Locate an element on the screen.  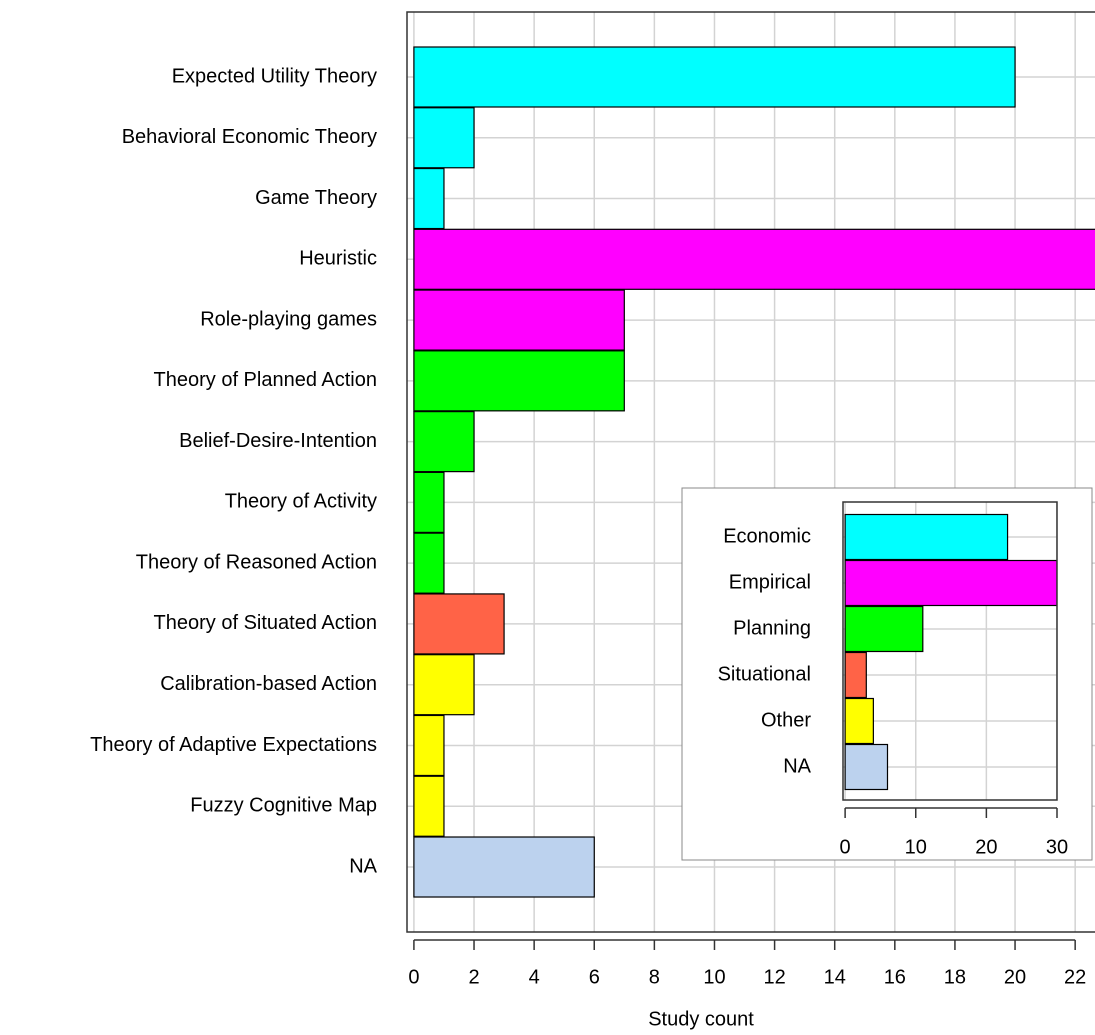
x-tick-label: 18 is located at coordinates (955, 977).